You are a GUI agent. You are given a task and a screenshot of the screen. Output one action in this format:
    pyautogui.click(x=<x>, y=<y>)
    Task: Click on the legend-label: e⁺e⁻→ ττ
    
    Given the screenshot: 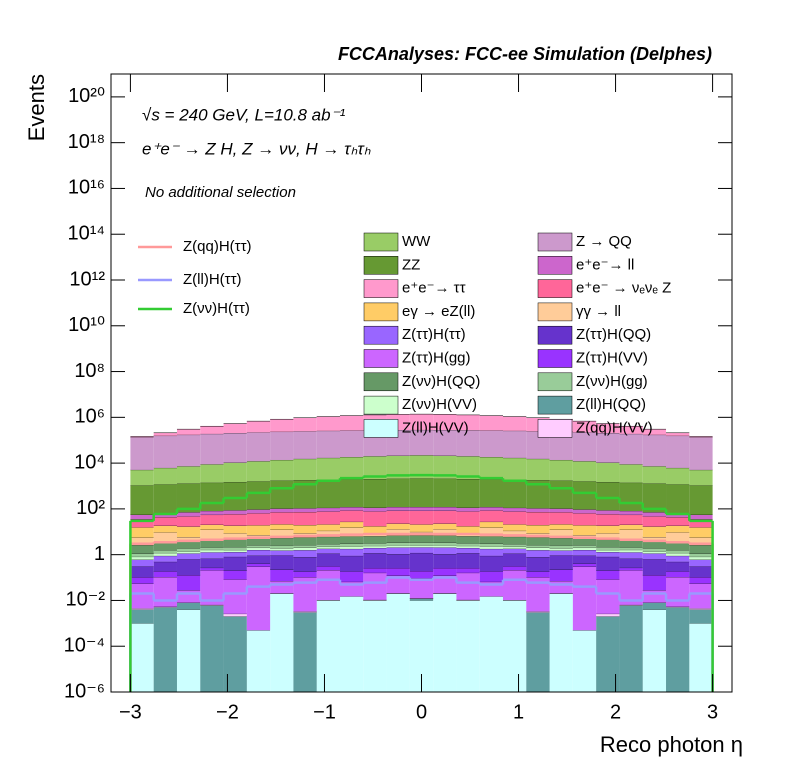 What is the action you would take?
    pyautogui.click(x=434, y=288)
    